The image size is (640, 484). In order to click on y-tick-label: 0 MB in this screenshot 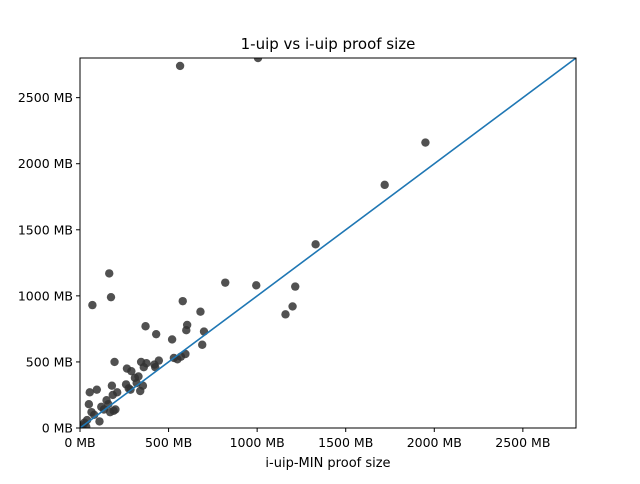, I will do `click(57, 428)`.